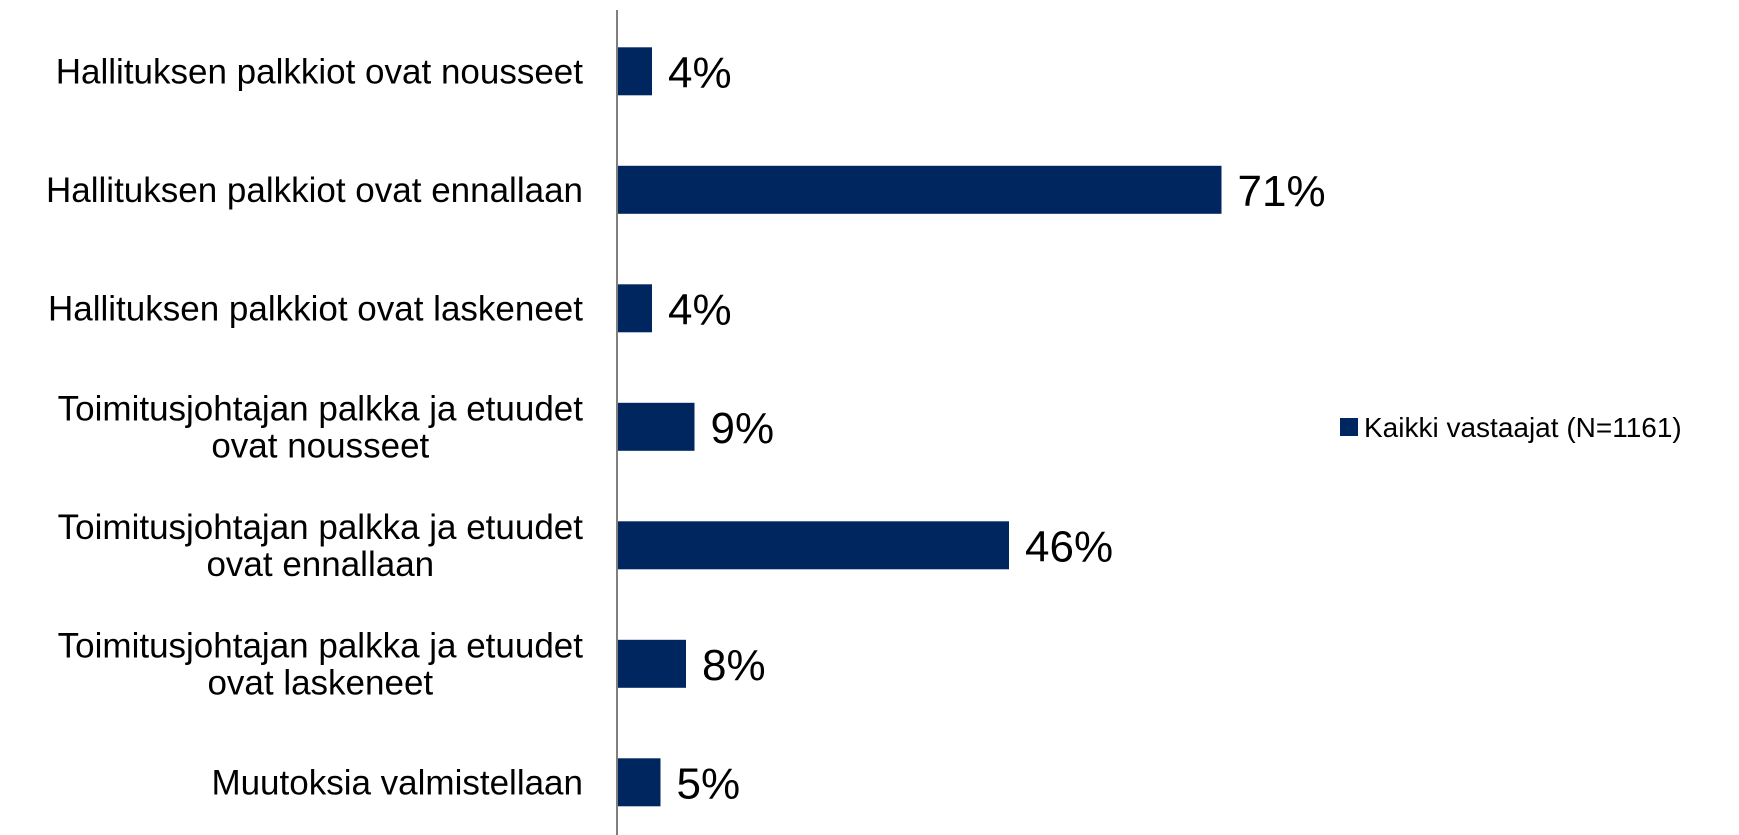  Describe the element at coordinates (321, 527) in the screenshot. I see `category-label-5-line-1: Toimitusjohtajan palkka ja etuudet` at that location.